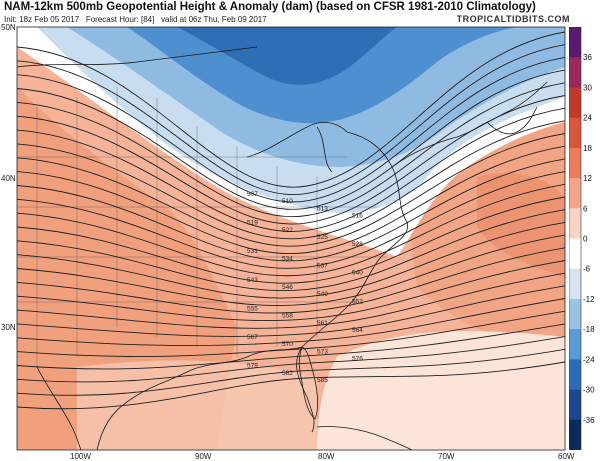 This screenshot has height=461, width=600. Describe the element at coordinates (120, 19) in the screenshot. I see `forecast-hour: Forecast Hour: [84]` at that location.